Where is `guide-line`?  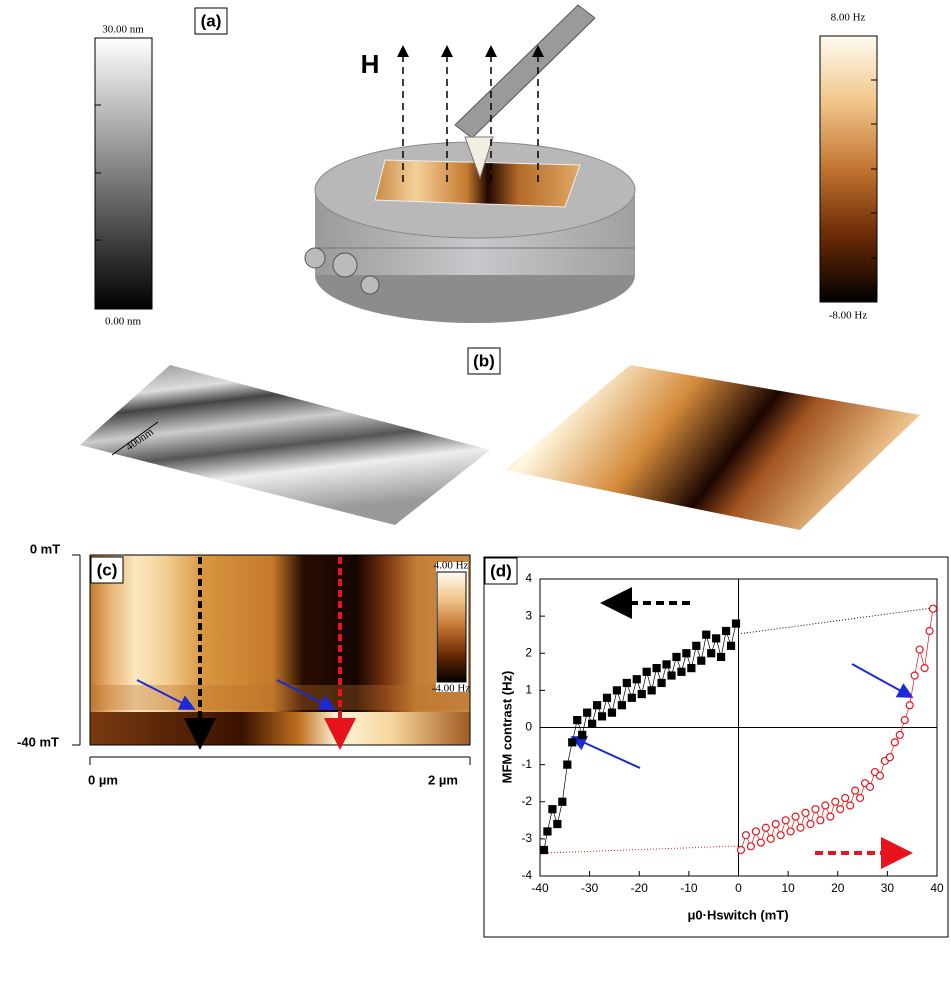 guide-line is located at coordinates (641, 849).